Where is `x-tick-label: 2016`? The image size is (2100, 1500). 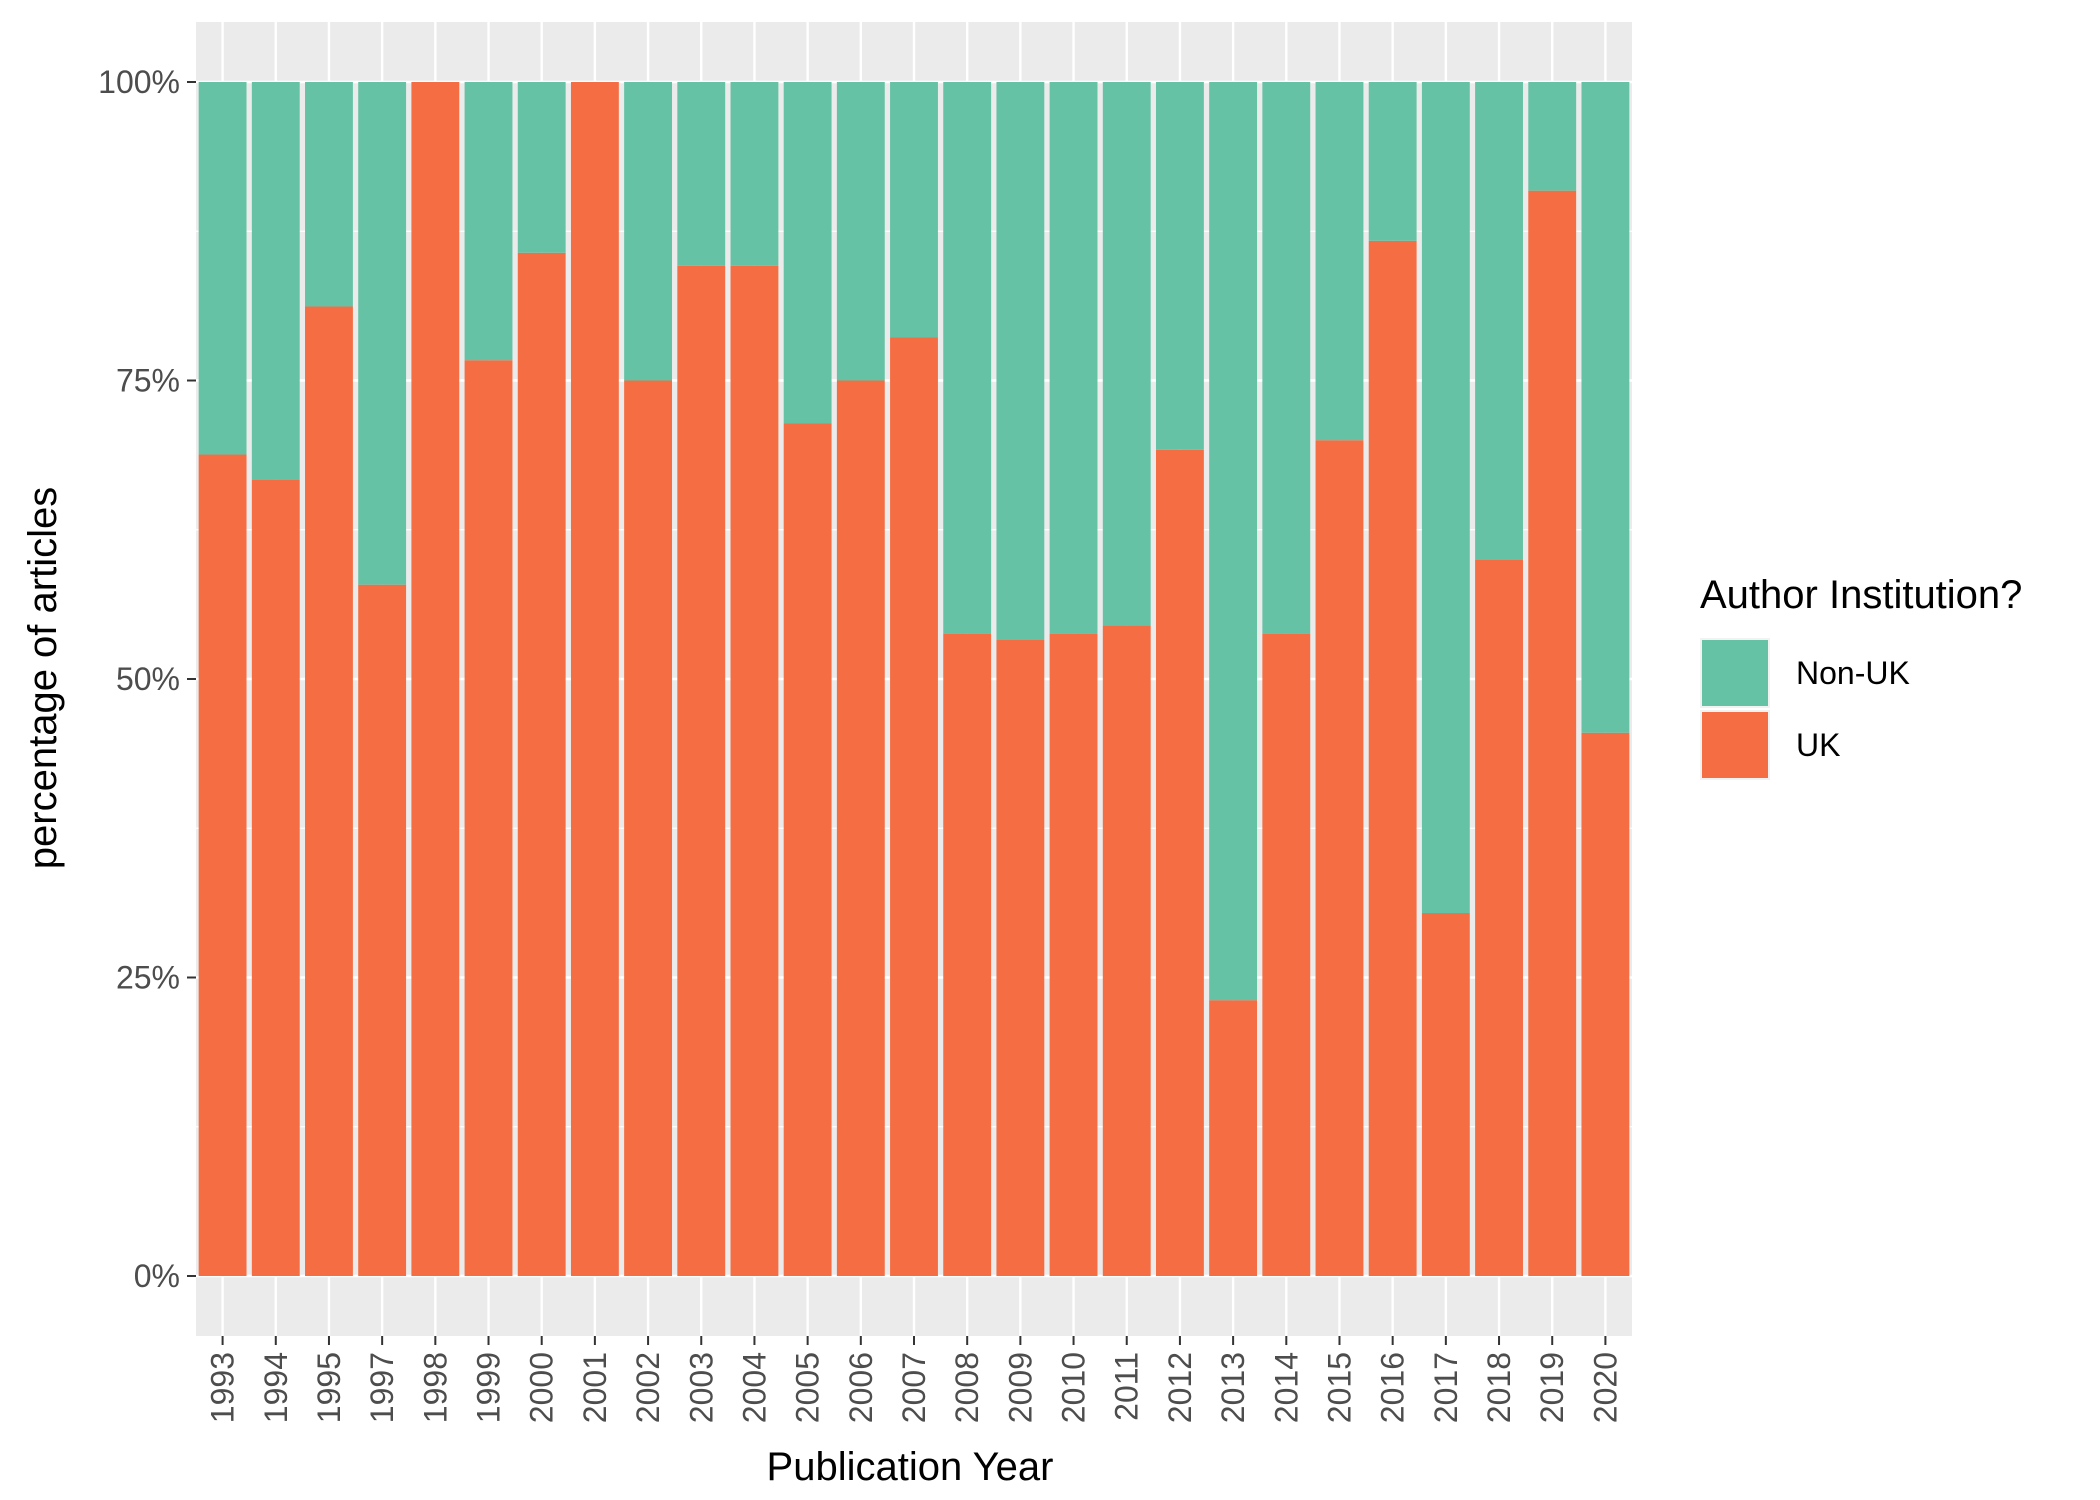 x-tick-label: 2016 is located at coordinates (1393, 1387).